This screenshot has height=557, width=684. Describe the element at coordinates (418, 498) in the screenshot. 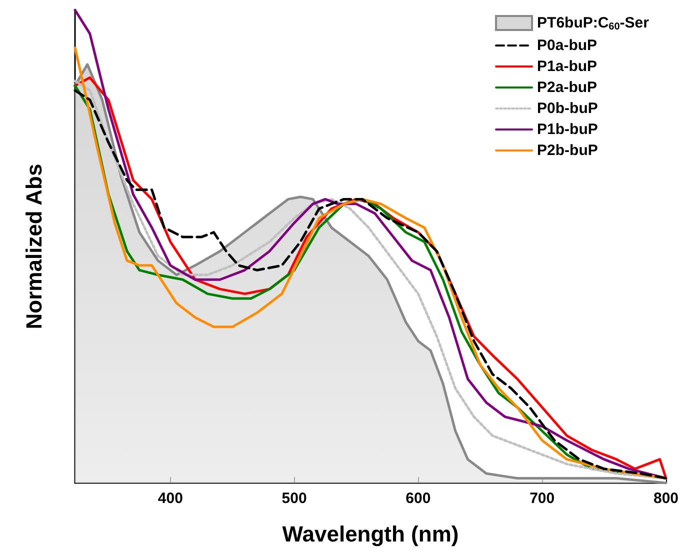

I see `x-tick-label: 600` at that location.